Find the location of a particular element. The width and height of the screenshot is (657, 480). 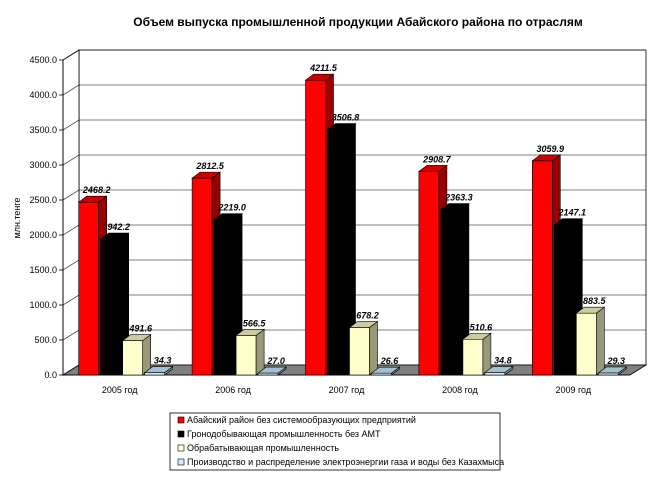

data-label: 491.6 is located at coordinates (140, 329).